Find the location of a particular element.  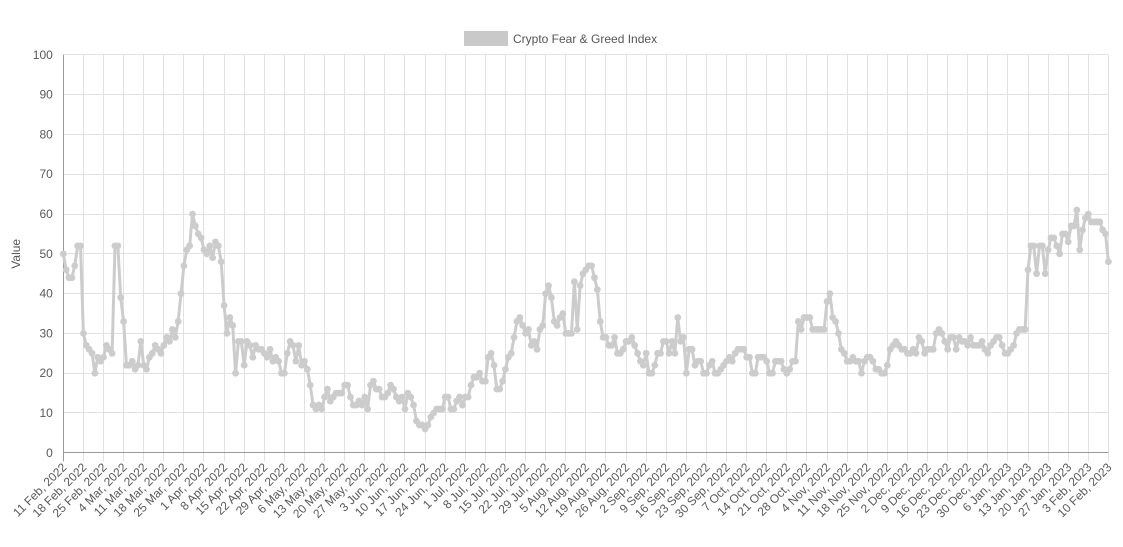

svg-text: 40 is located at coordinates (46, 294).